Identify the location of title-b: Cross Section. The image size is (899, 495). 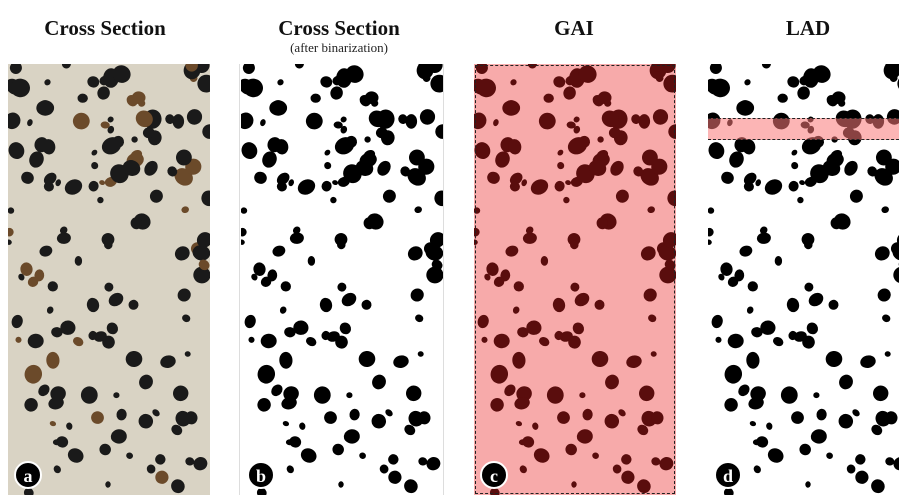
(339, 28).